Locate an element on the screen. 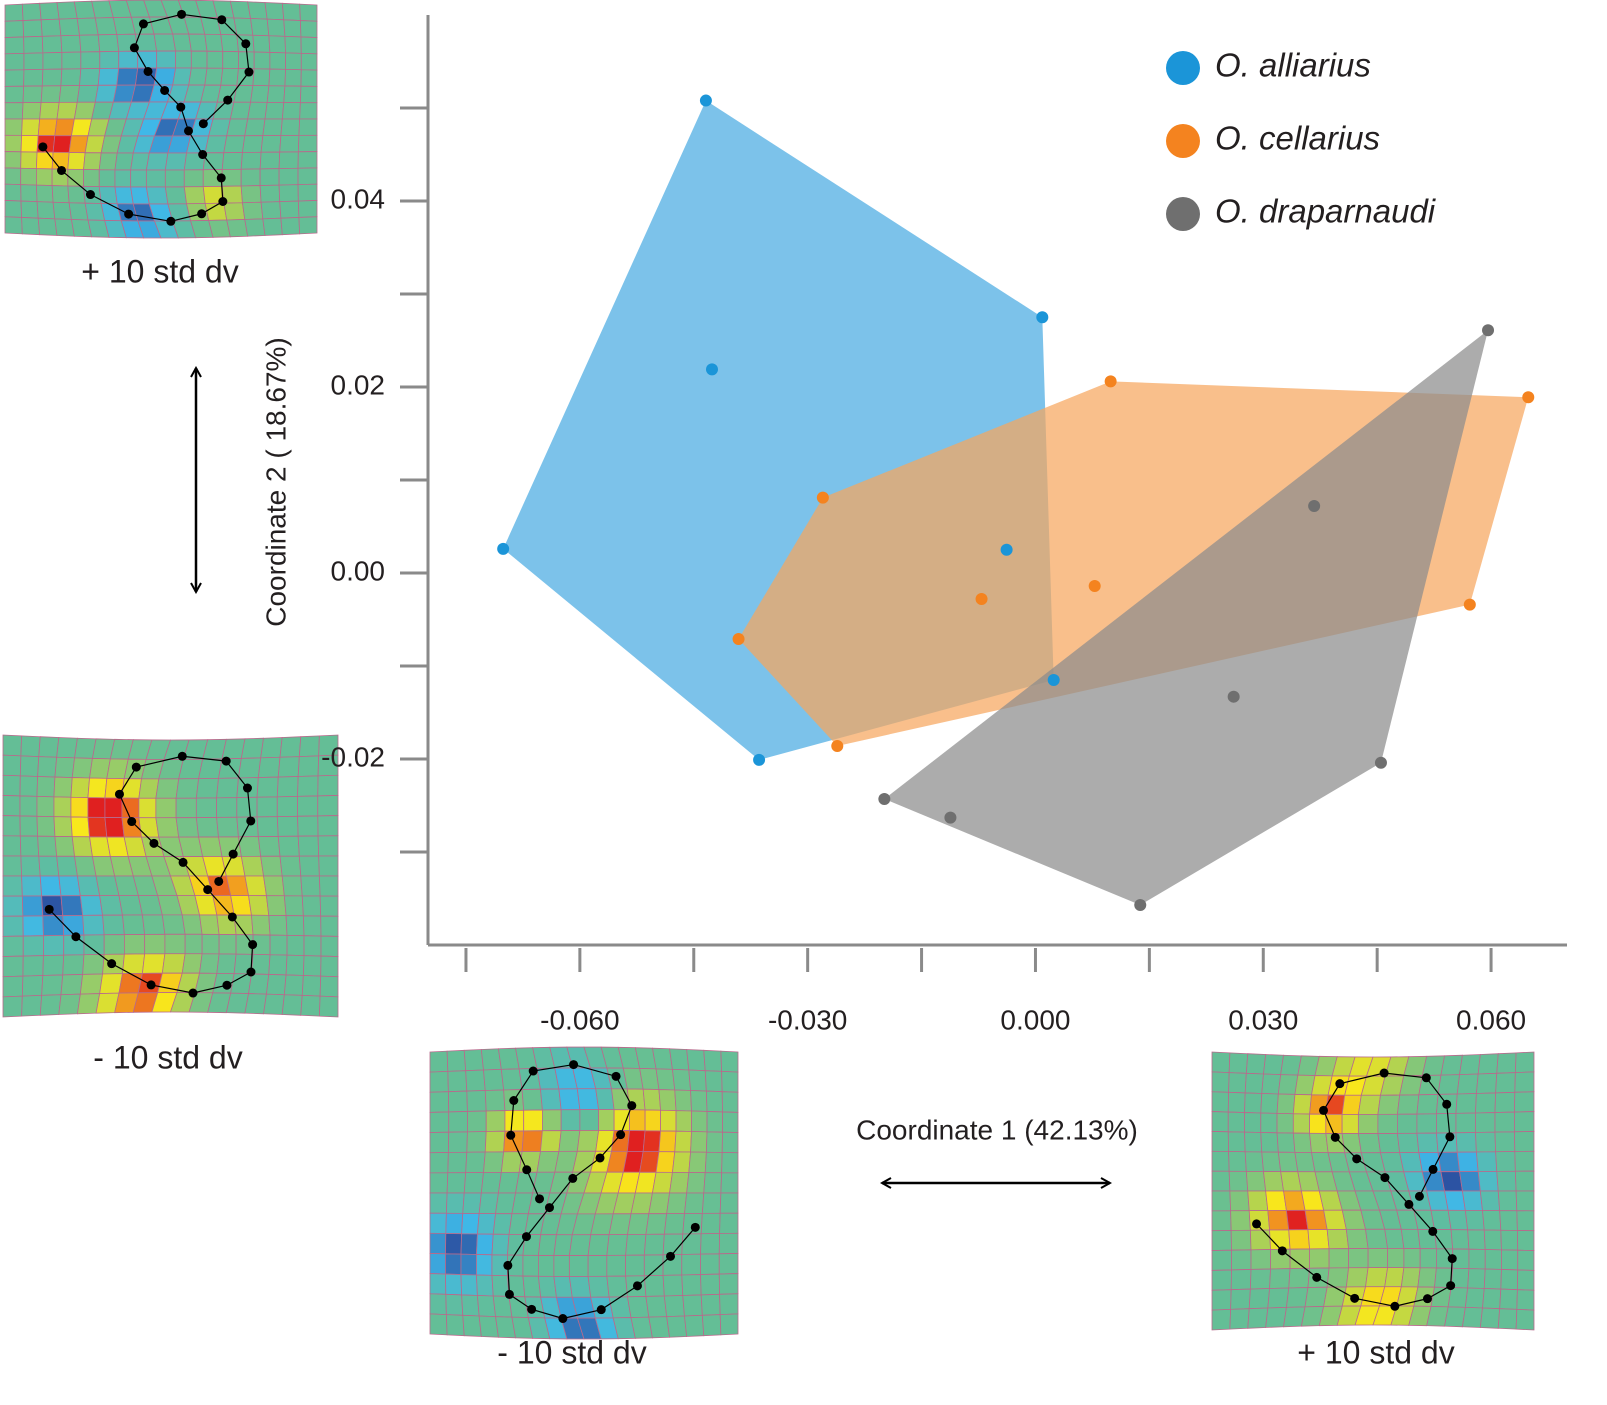 This screenshot has width=1607, height=1405. x-tick-label: -0.060 is located at coordinates (579, 1019).